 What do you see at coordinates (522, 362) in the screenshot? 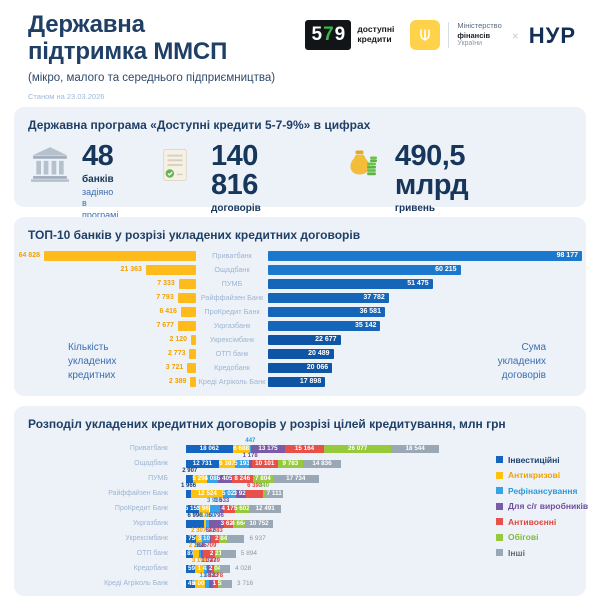
I see `sum-axis-caption: Сума укладених договорів` at bounding box center [522, 362].